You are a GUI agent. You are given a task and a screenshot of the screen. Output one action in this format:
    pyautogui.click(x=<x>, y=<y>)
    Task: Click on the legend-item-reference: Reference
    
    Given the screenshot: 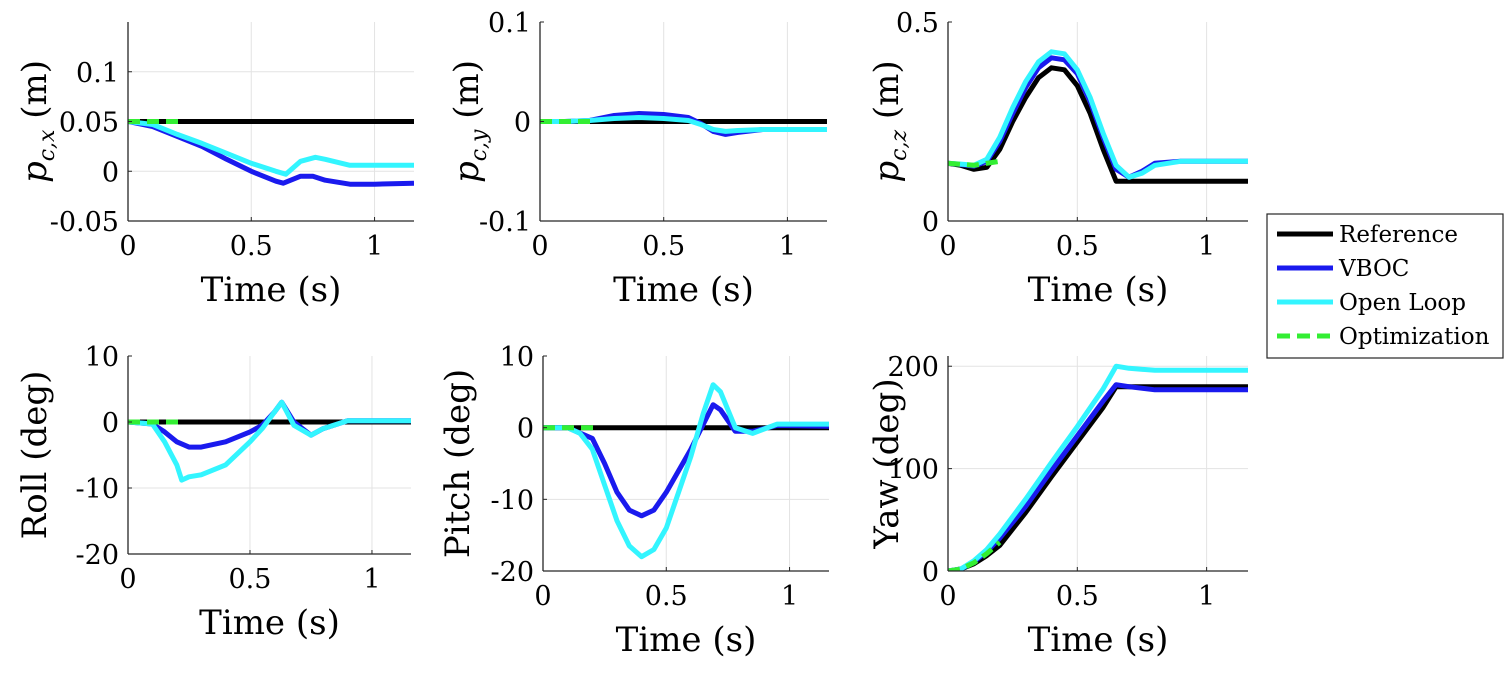 What is the action you would take?
    pyautogui.click(x=1367, y=235)
    